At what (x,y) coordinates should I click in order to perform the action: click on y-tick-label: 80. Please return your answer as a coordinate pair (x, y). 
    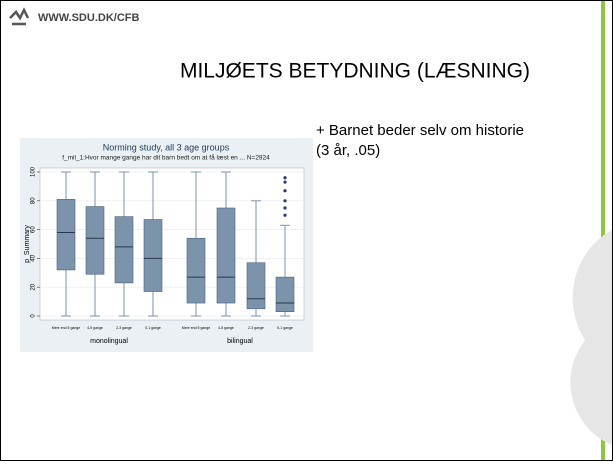
    Looking at the image, I should click on (34, 200).